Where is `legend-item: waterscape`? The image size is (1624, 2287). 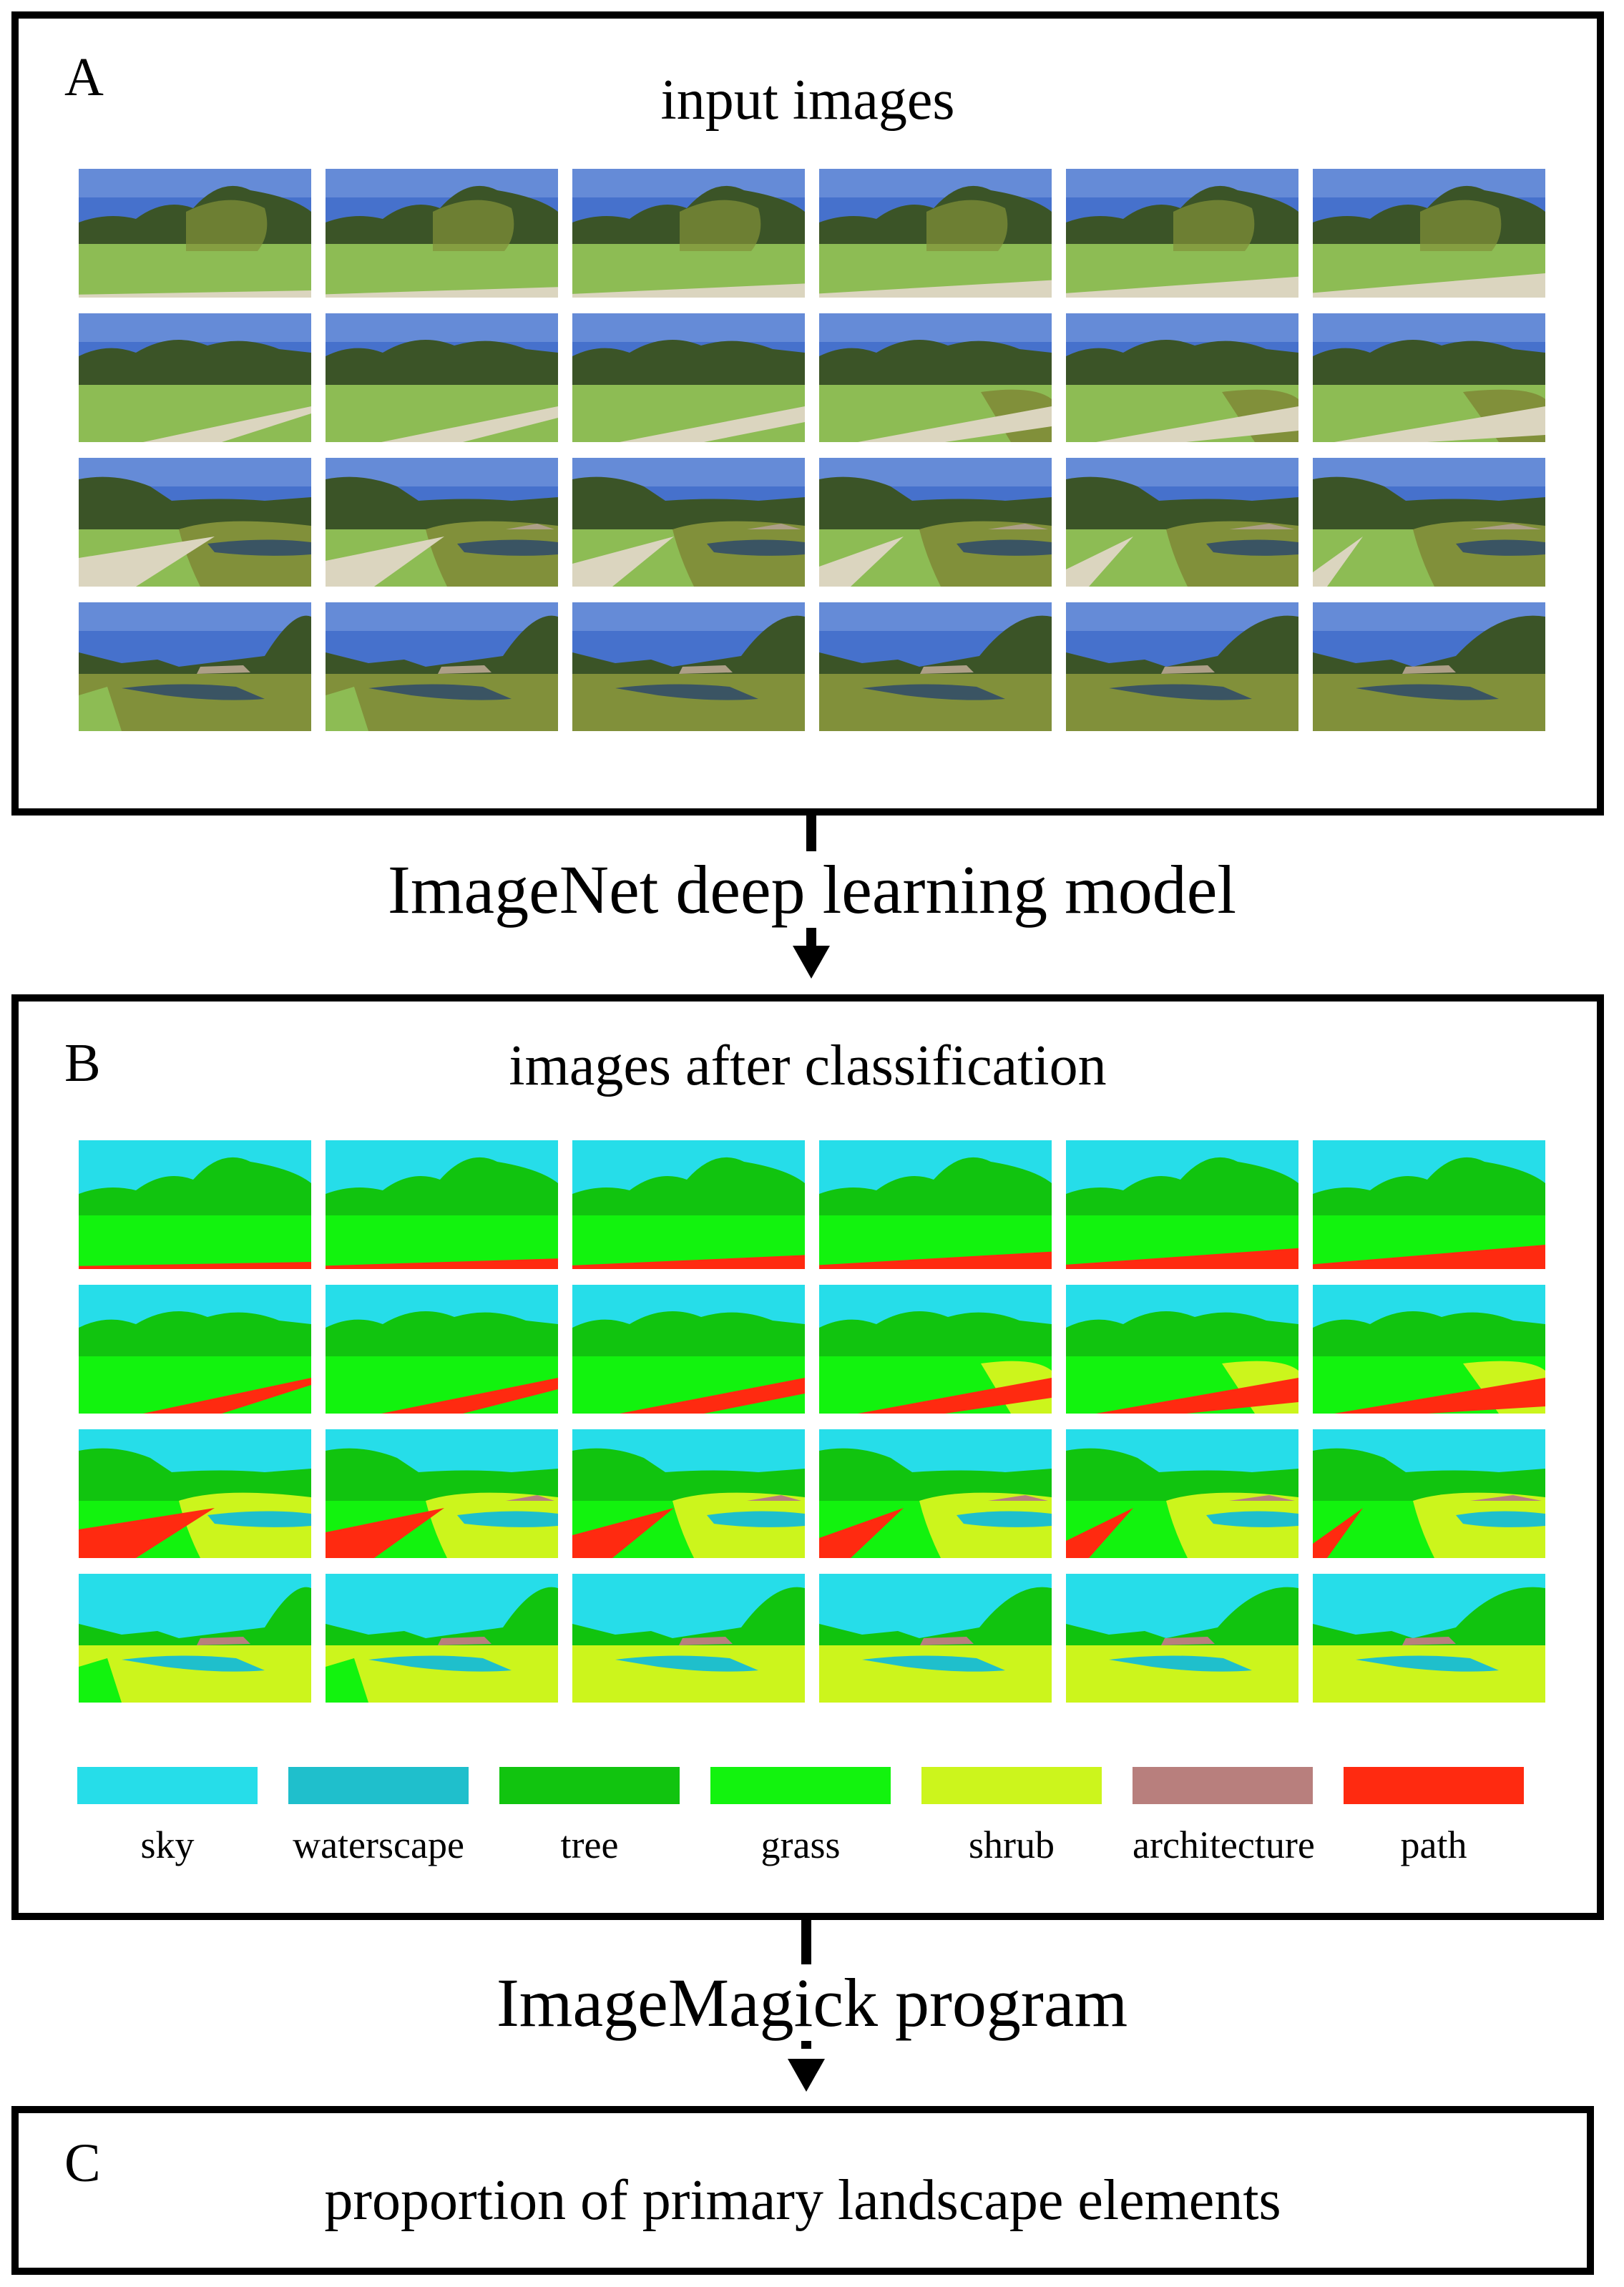 legend-item: waterscape is located at coordinates (378, 1817).